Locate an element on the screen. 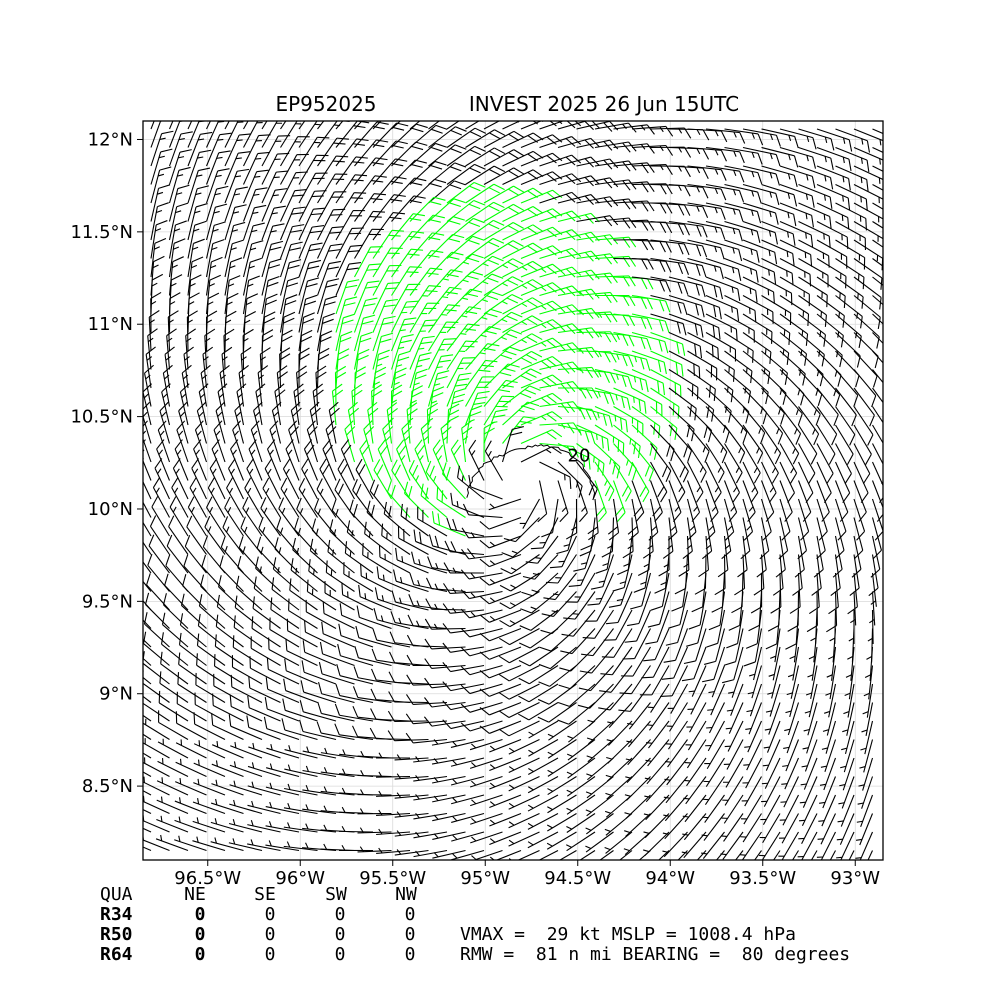 The height and width of the screenshot is (1000, 1000). x-tick-label: 94.5°W is located at coordinates (577, 878).